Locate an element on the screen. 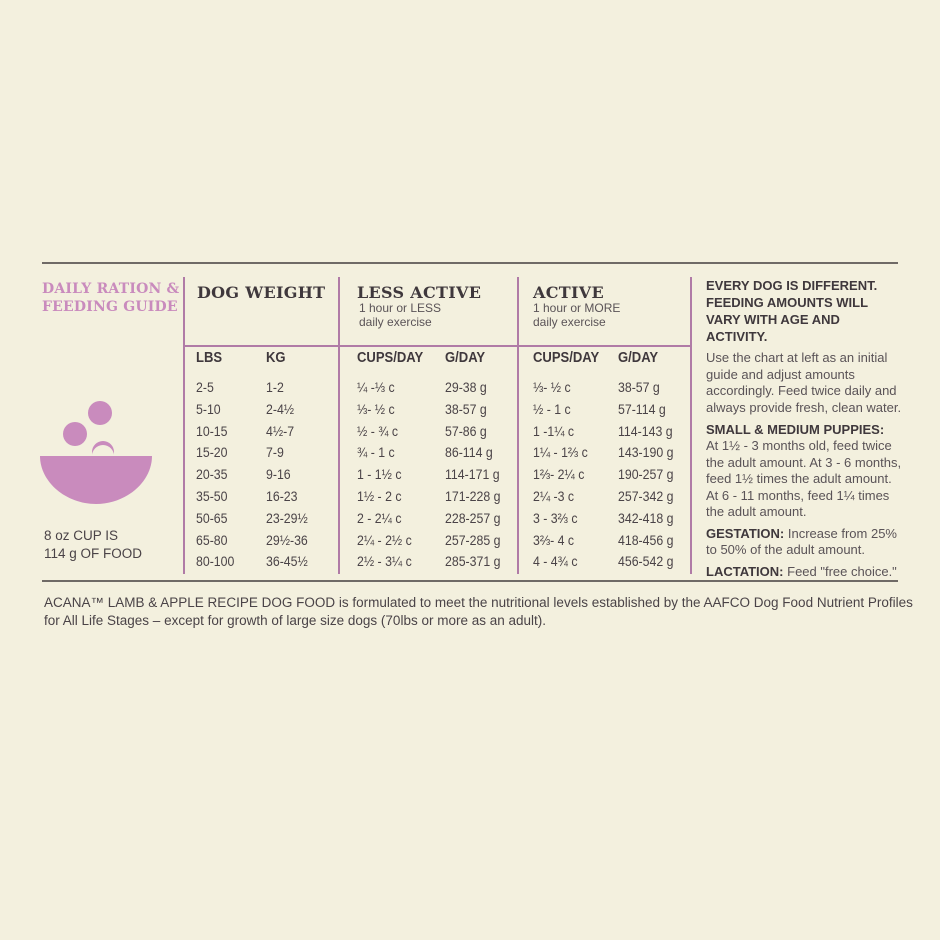  lbs-cell: 10-15 is located at coordinates (212, 430).